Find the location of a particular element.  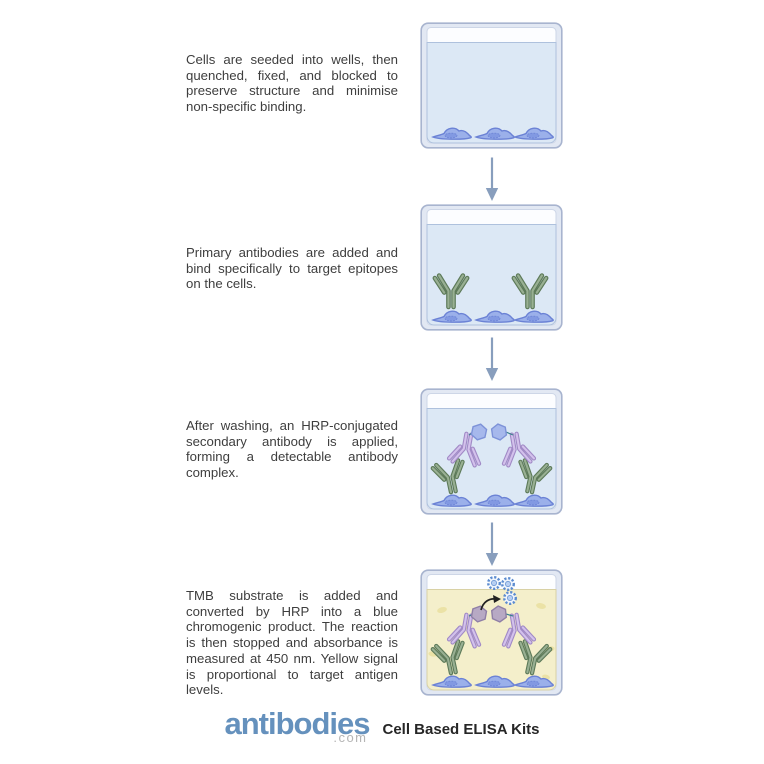

brand-logo-suffix: .com is located at coordinates (350, 737).